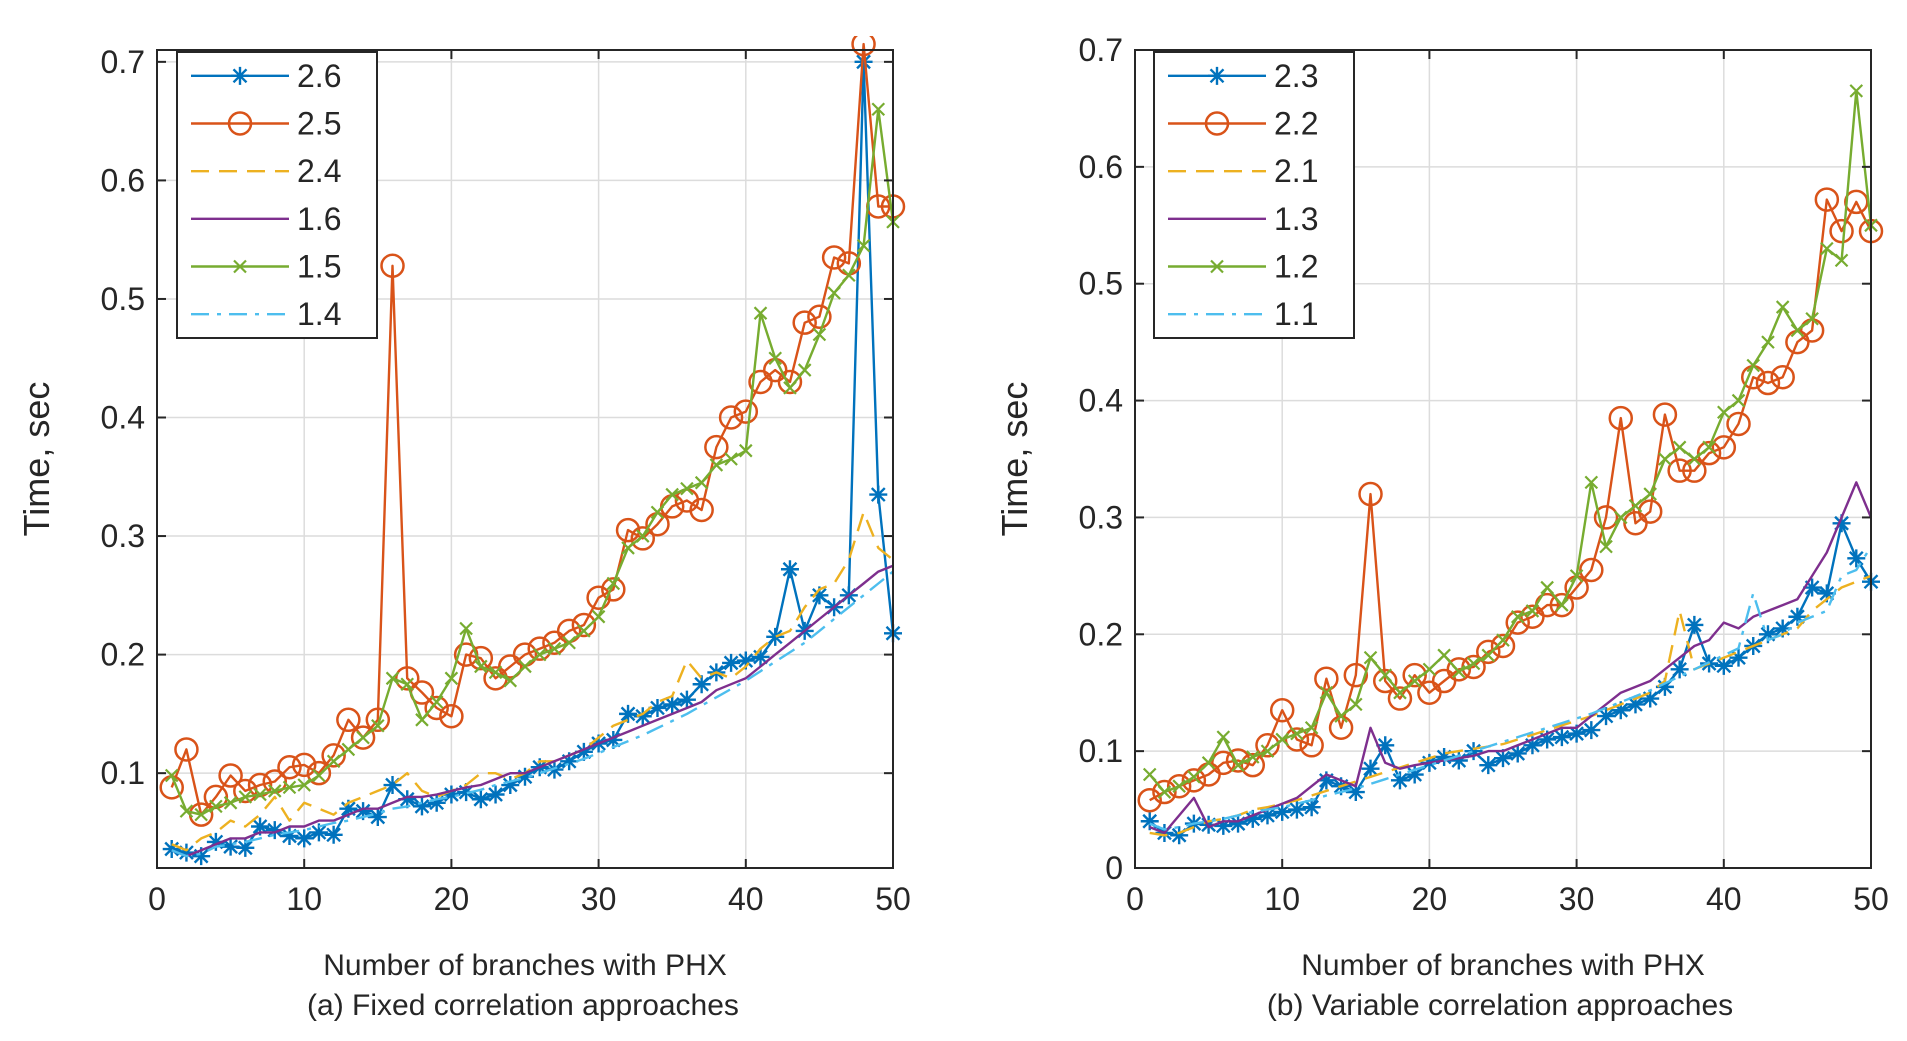  Describe the element at coordinates (1243, 314) in the screenshot. I see `legend-entry-1.1: 1.1` at that location.